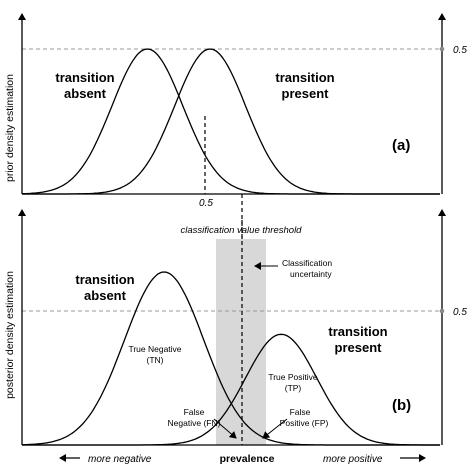  Describe the element at coordinates (359, 347) in the screenshot. I see `panel-b-label-present-2: present` at that location.